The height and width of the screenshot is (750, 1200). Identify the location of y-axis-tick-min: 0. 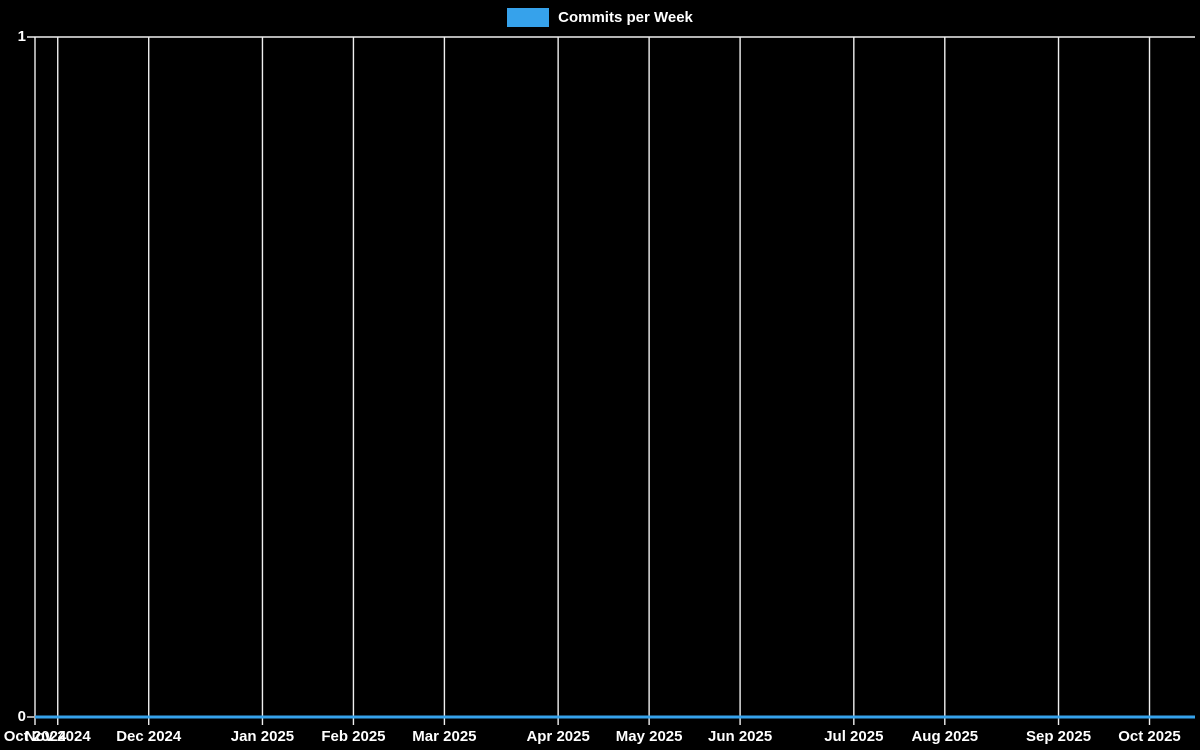
(21, 716).